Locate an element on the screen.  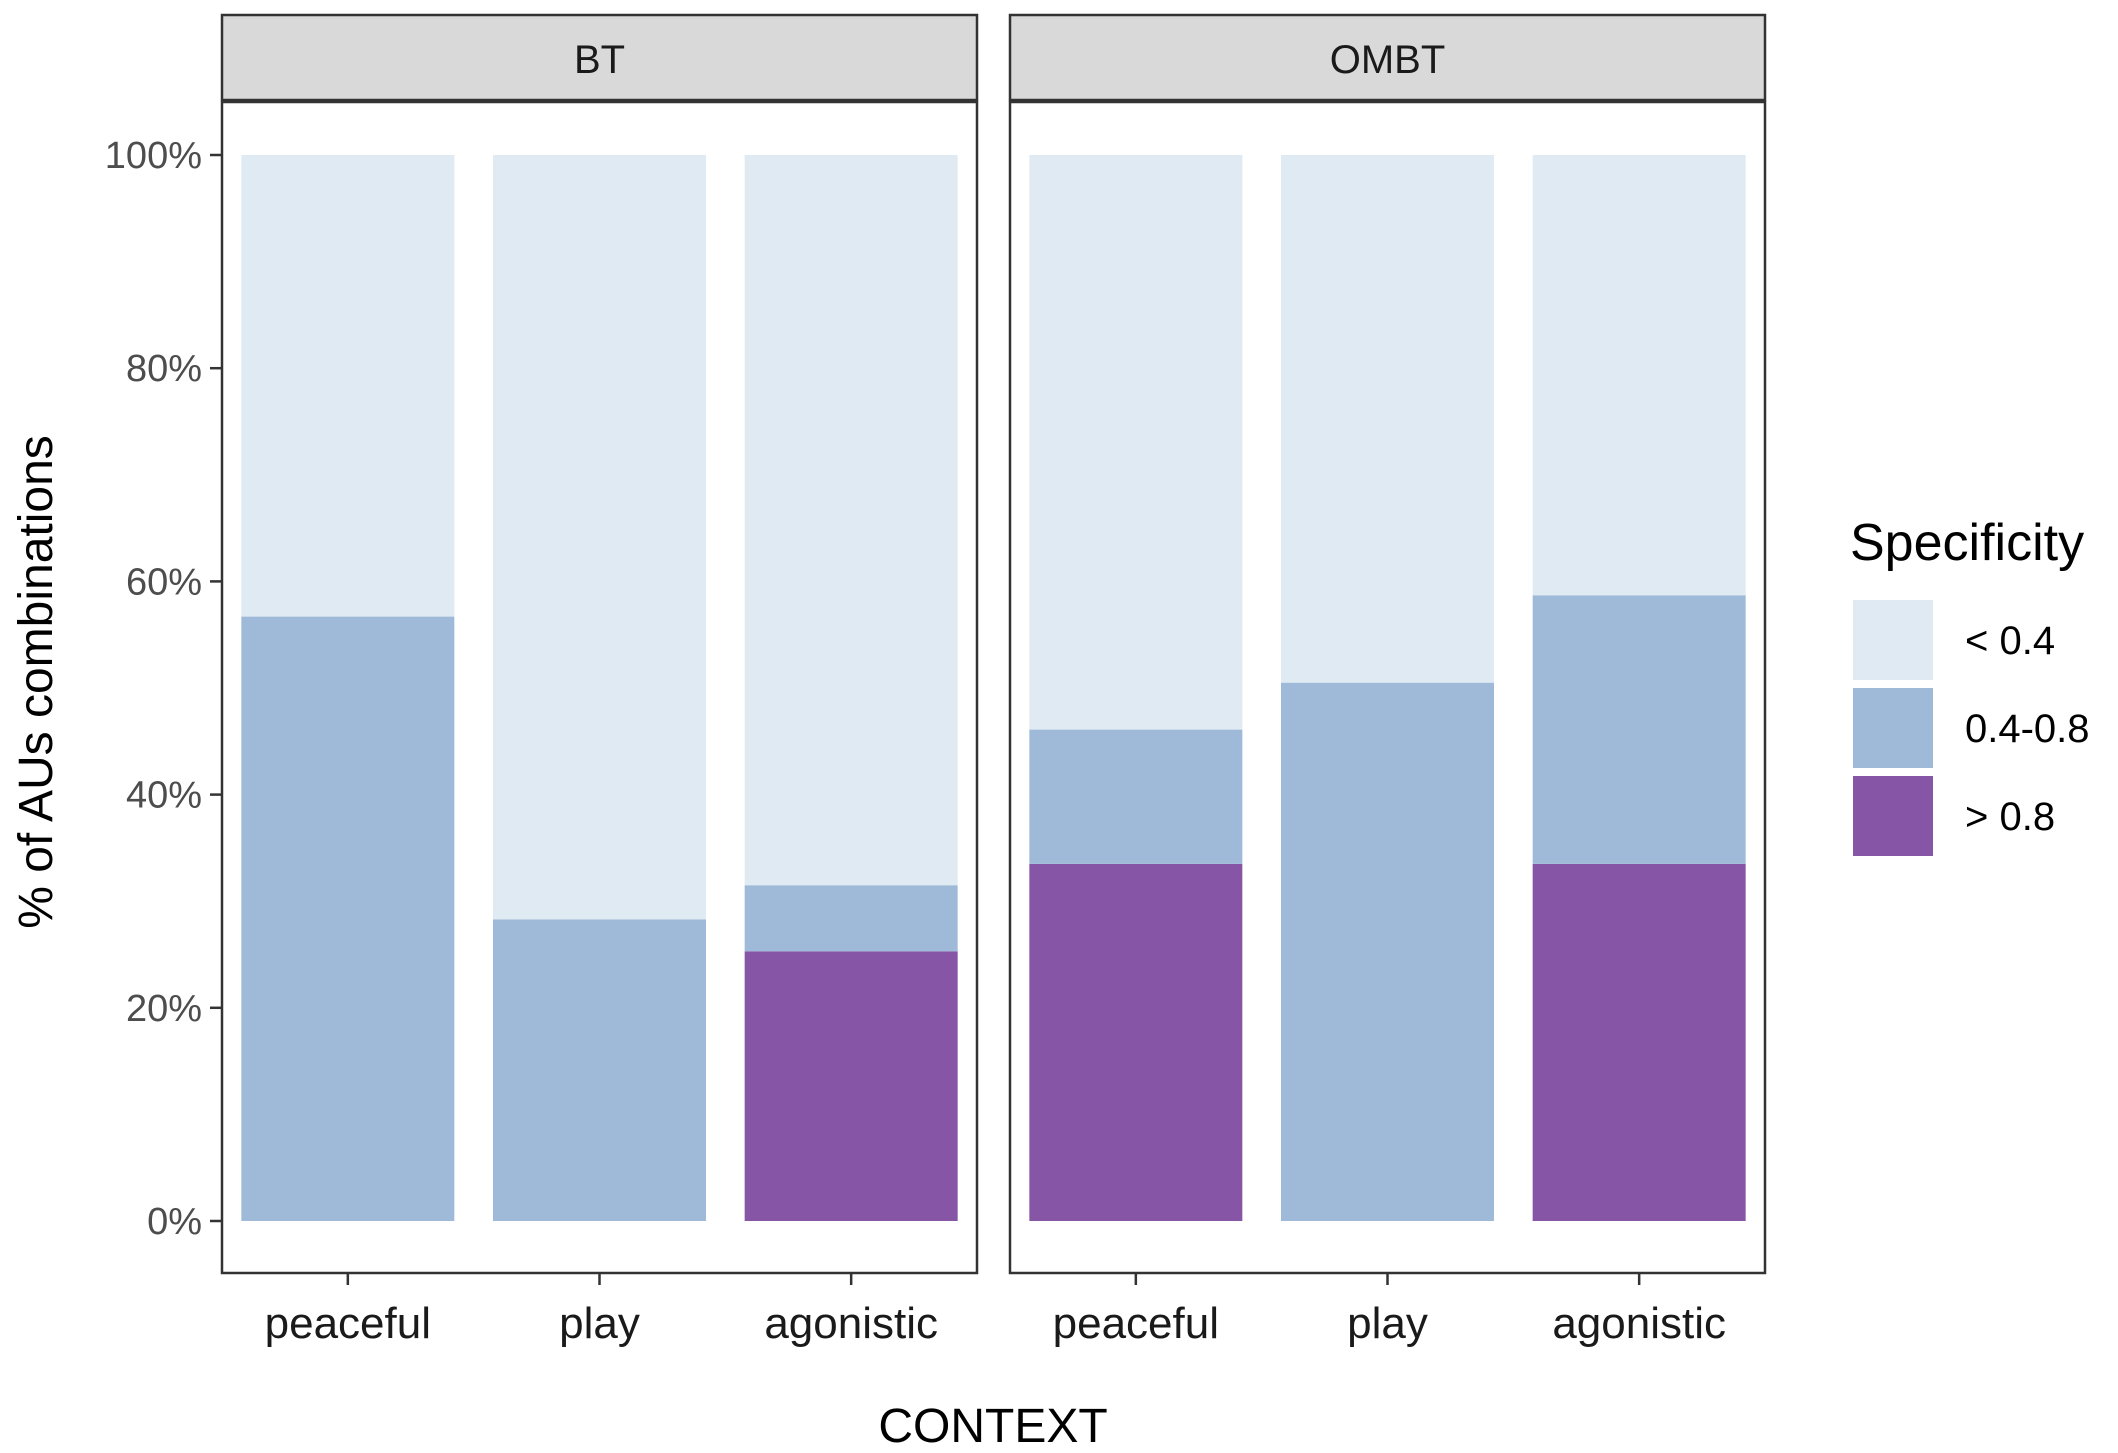
y-tick-label: 40% is located at coordinates (164, 796).